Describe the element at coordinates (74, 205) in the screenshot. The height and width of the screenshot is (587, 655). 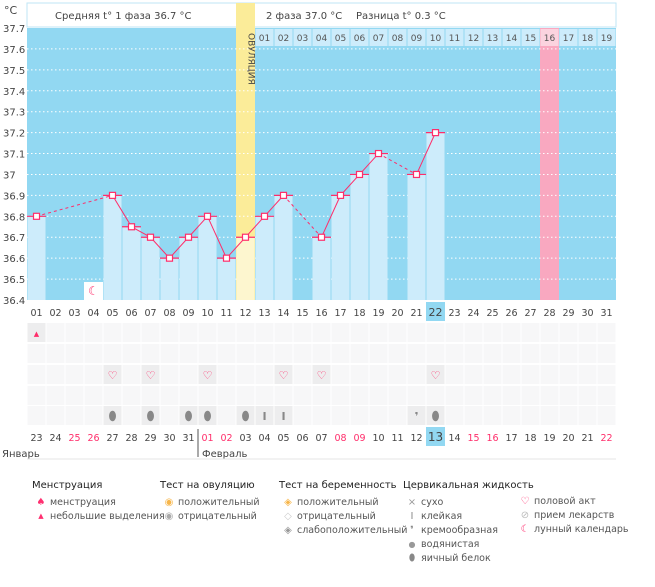
I see `gap-line` at that location.